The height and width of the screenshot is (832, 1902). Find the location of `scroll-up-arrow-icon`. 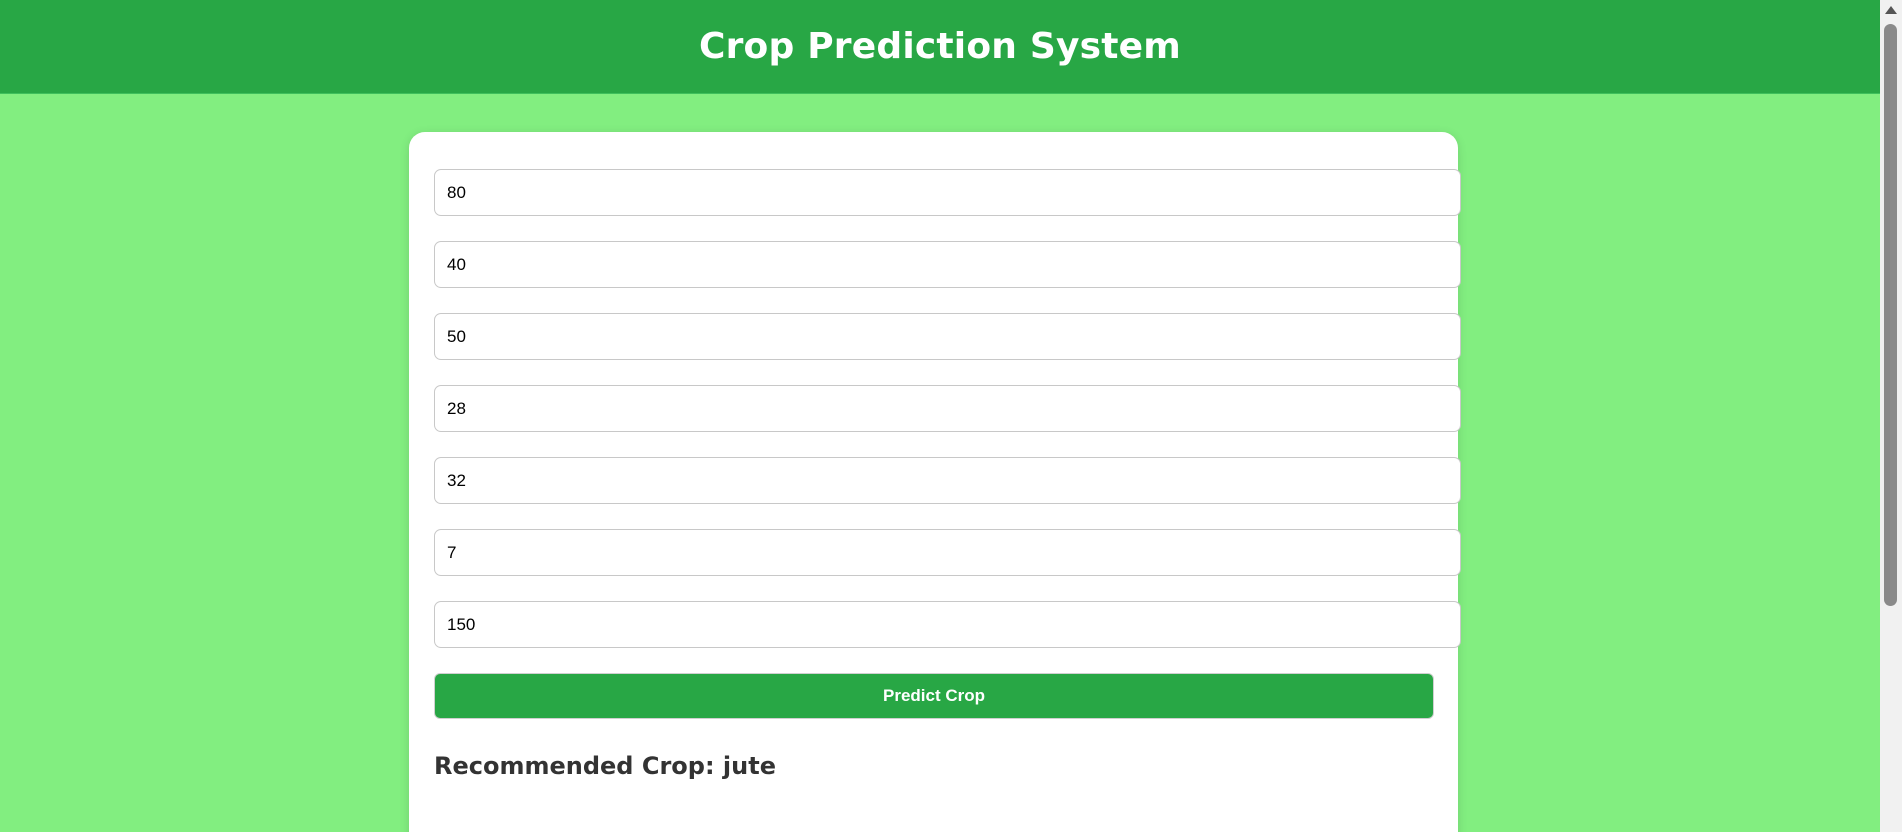

scroll-up-arrow-icon is located at coordinates (1891, 10).